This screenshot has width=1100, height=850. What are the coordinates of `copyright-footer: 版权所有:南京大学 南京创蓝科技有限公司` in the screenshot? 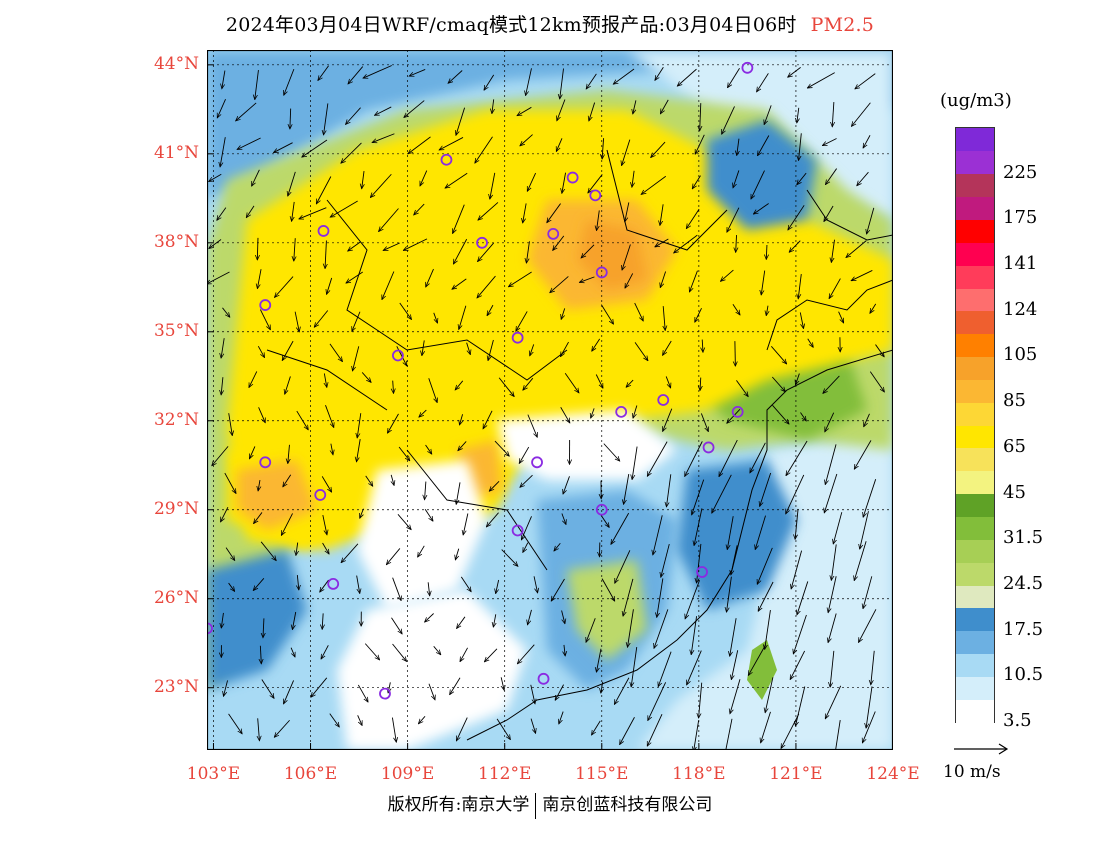 It's located at (550, 804).